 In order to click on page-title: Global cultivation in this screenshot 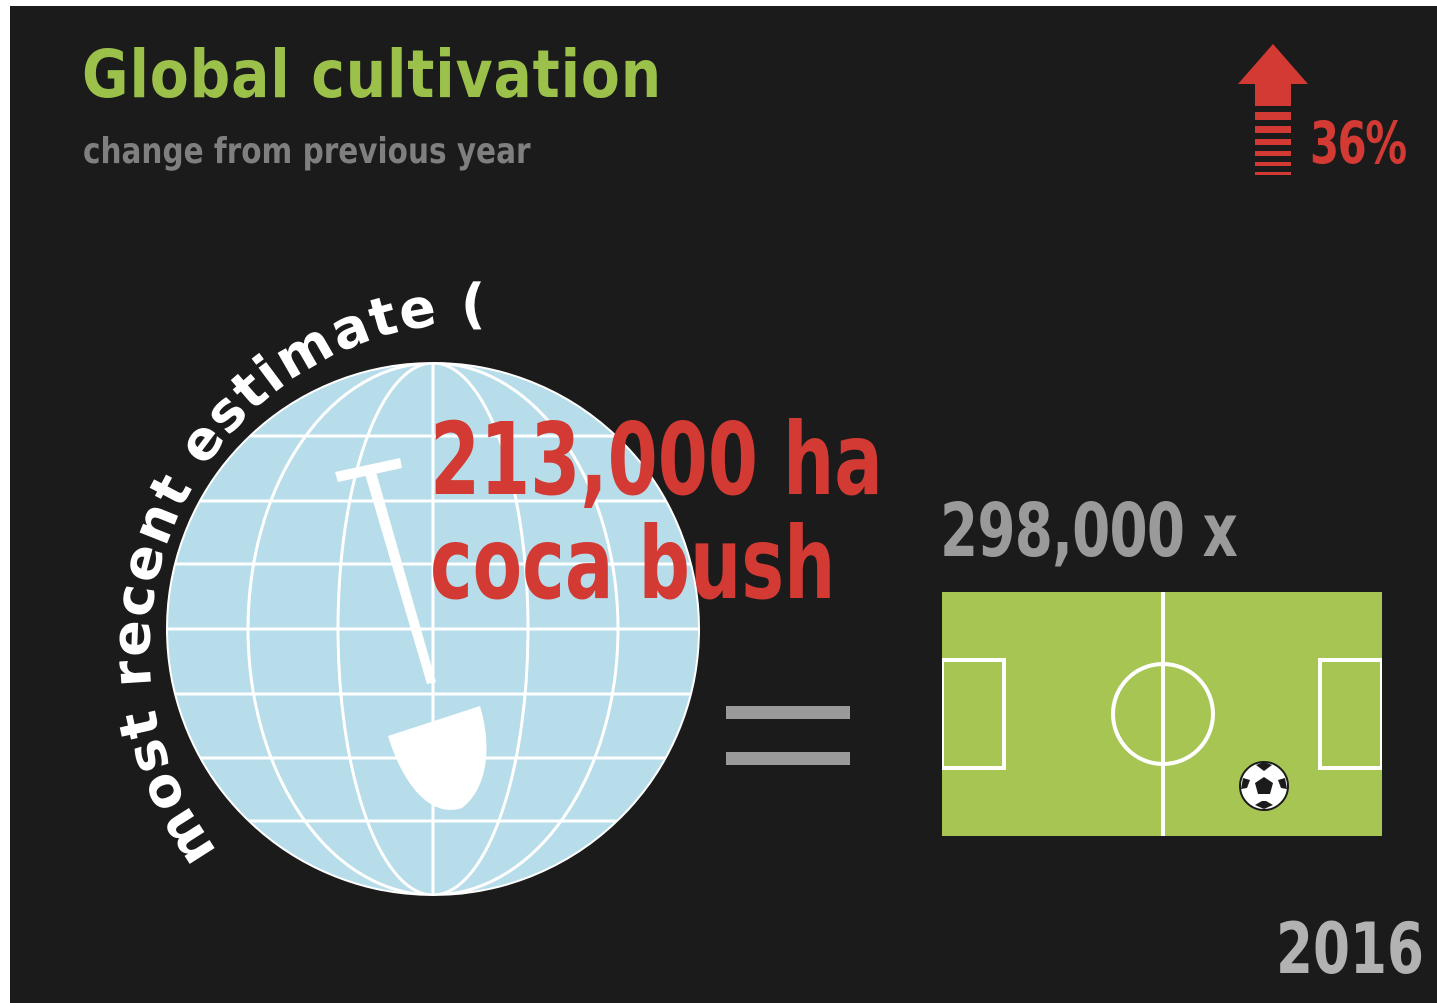, I will do `click(372, 74)`.